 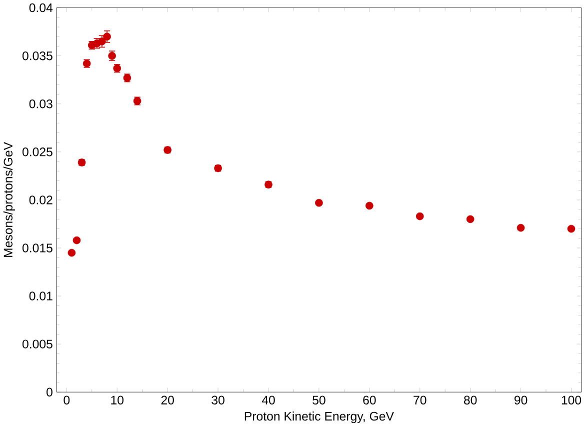 I want to click on y-tick-label: 0.03, so click(x=40, y=103).